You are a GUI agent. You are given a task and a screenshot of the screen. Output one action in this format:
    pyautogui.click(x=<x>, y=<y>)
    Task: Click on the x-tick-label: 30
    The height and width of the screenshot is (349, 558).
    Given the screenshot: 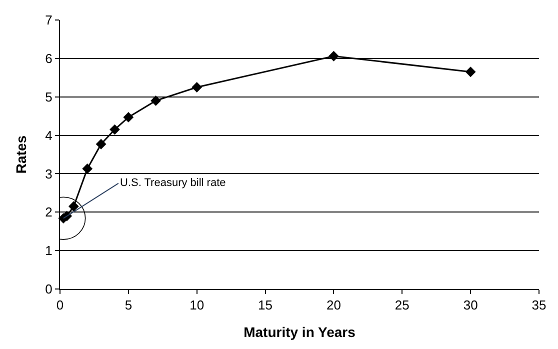 What is the action you would take?
    pyautogui.click(x=470, y=305)
    